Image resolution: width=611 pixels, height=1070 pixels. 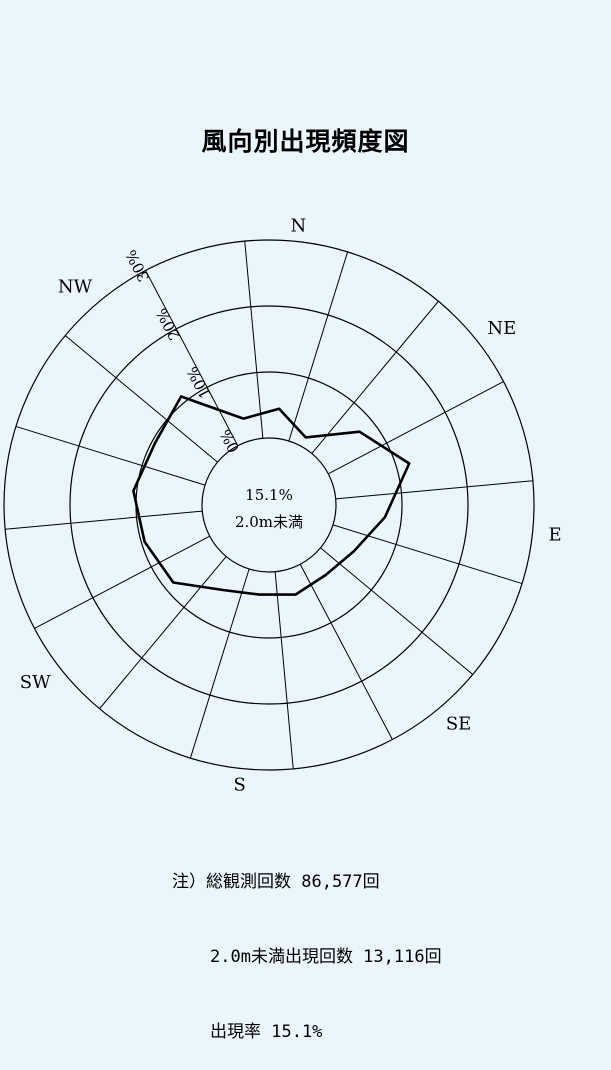 What do you see at coordinates (137, 266) in the screenshot?
I see `ring-label-30: 30%` at bounding box center [137, 266].